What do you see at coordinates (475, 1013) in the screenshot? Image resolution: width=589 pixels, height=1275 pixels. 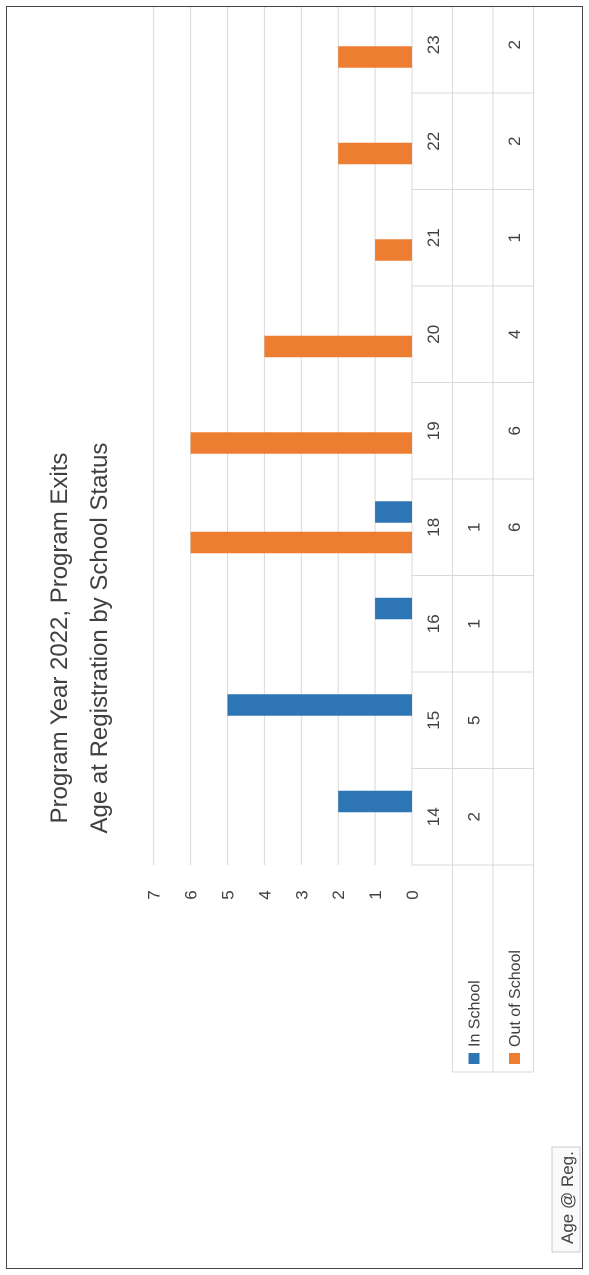 I see `table-series-label-0: In School` at bounding box center [475, 1013].